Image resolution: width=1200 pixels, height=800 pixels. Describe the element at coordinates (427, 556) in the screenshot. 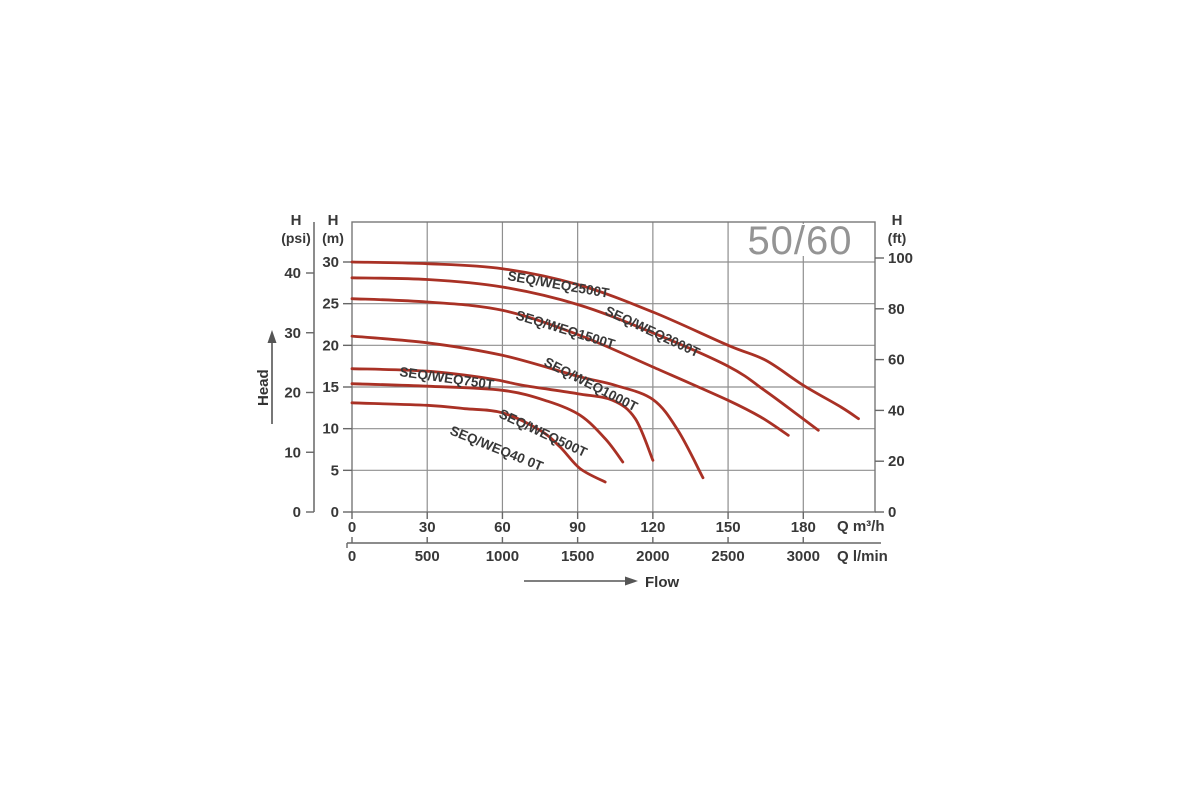

I see `lmin-tick-label: 500` at that location.